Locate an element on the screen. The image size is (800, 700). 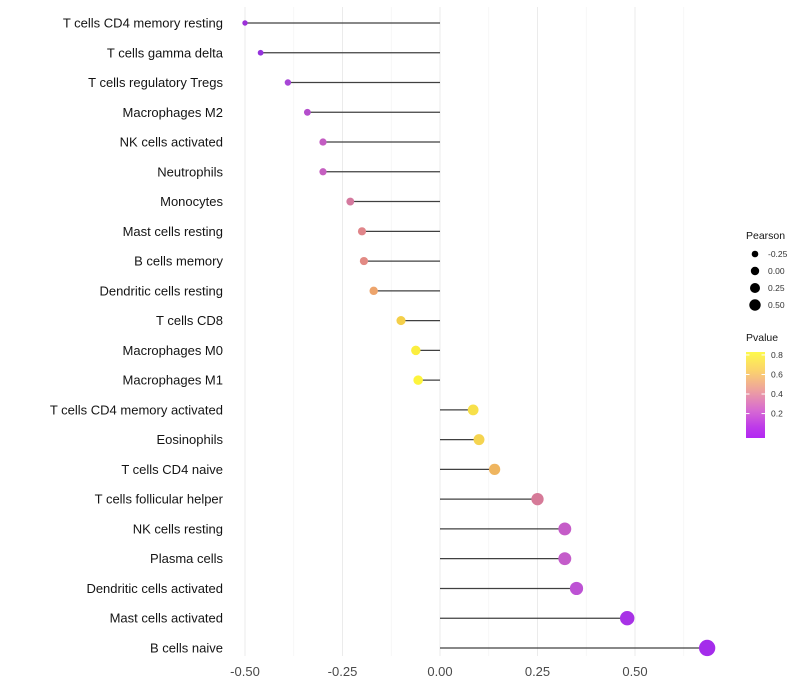
y-axis-label: B cells naive is located at coordinates (186, 647).